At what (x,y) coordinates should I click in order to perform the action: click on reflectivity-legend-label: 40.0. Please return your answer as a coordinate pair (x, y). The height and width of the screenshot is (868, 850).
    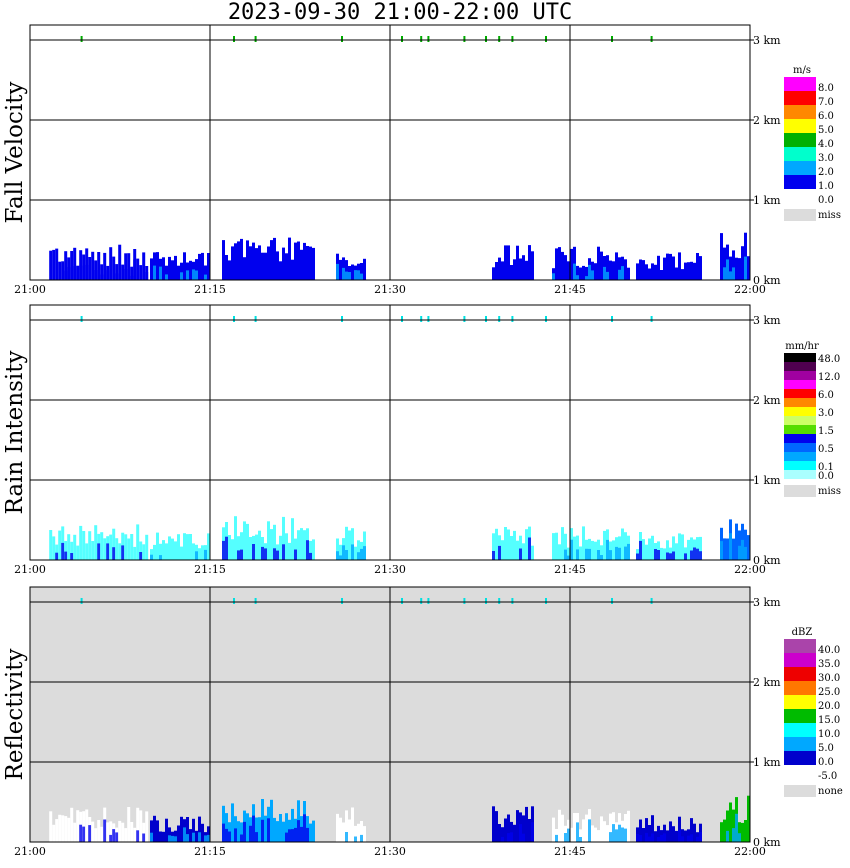
    Looking at the image, I should click on (829, 650).